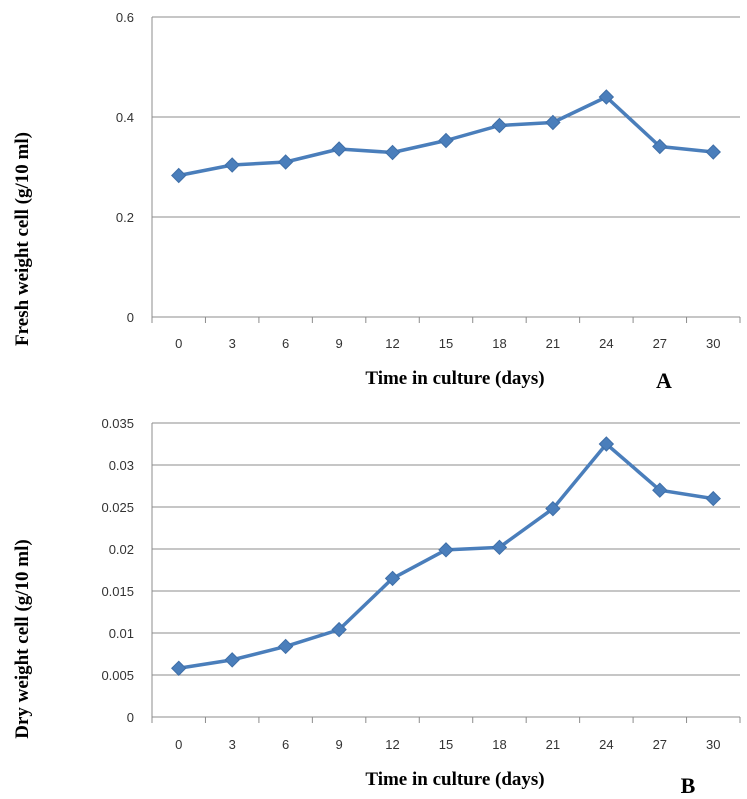 The image size is (747, 799). What do you see at coordinates (22, 638) in the screenshot?
I see `y-axis-title: Dry weight cell (g/10 ml)` at bounding box center [22, 638].